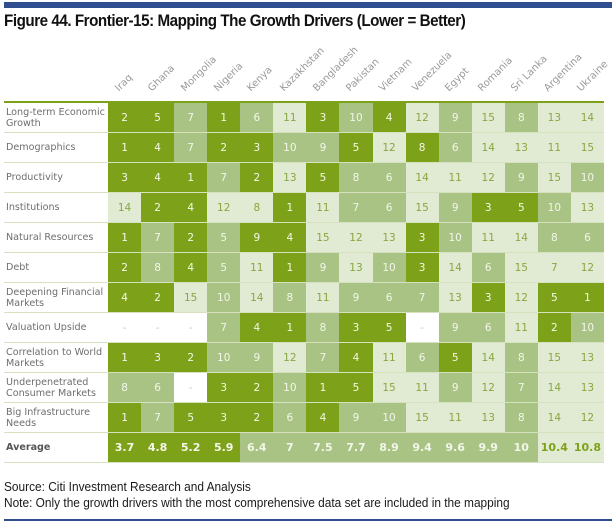 The width and height of the screenshot is (616, 525). I want to click on average-cell: 9.4, so click(422, 447).